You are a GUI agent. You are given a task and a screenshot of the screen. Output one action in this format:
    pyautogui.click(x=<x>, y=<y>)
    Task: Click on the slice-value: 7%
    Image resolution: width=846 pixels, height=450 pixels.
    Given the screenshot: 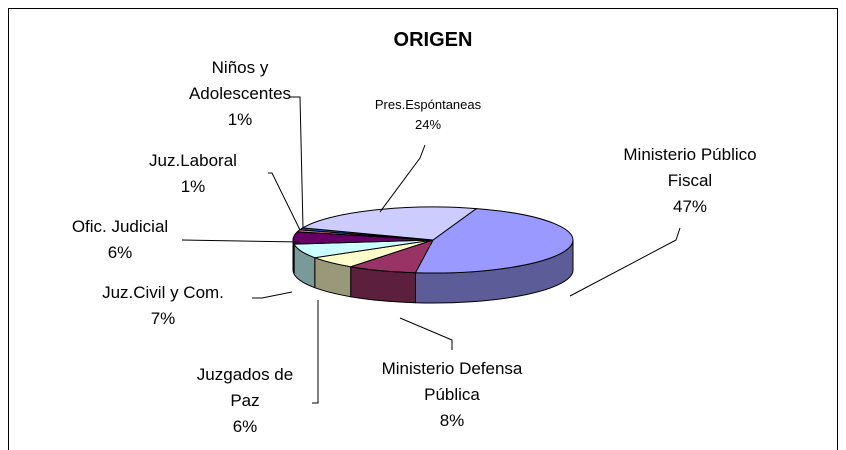 What is the action you would take?
    pyautogui.click(x=163, y=318)
    